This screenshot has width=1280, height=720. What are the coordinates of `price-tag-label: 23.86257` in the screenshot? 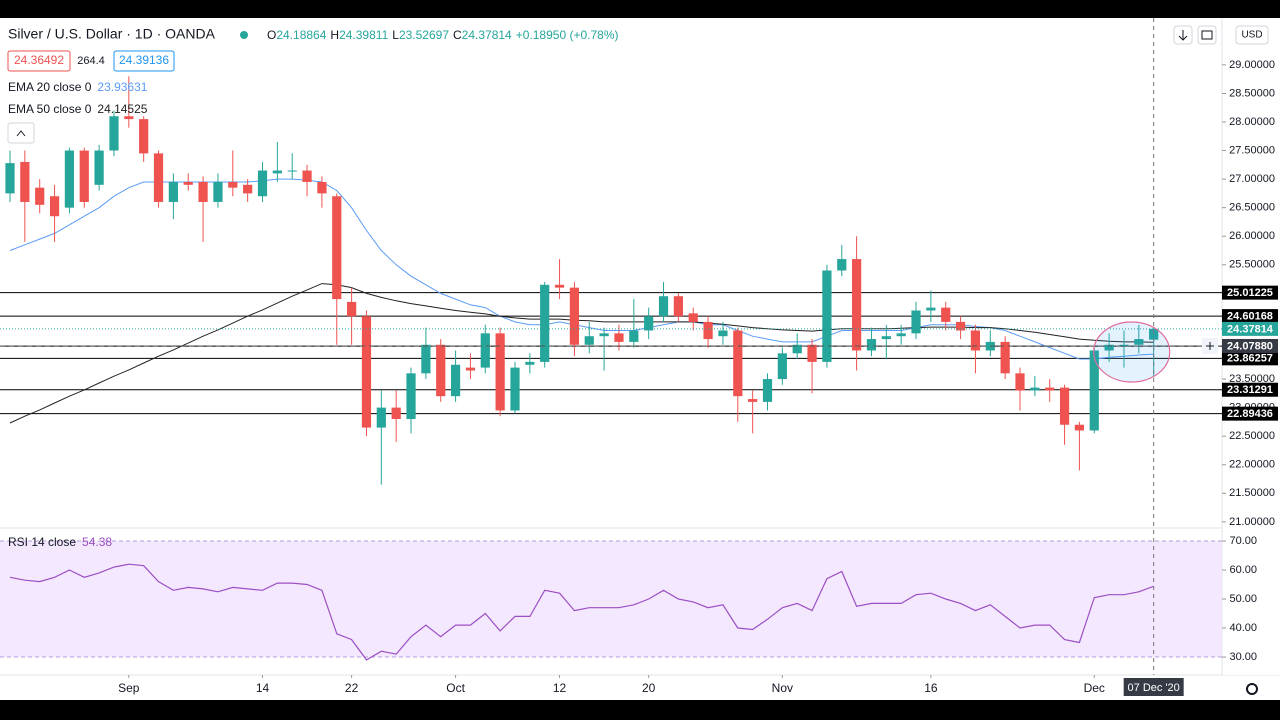 It's located at (1250, 359).